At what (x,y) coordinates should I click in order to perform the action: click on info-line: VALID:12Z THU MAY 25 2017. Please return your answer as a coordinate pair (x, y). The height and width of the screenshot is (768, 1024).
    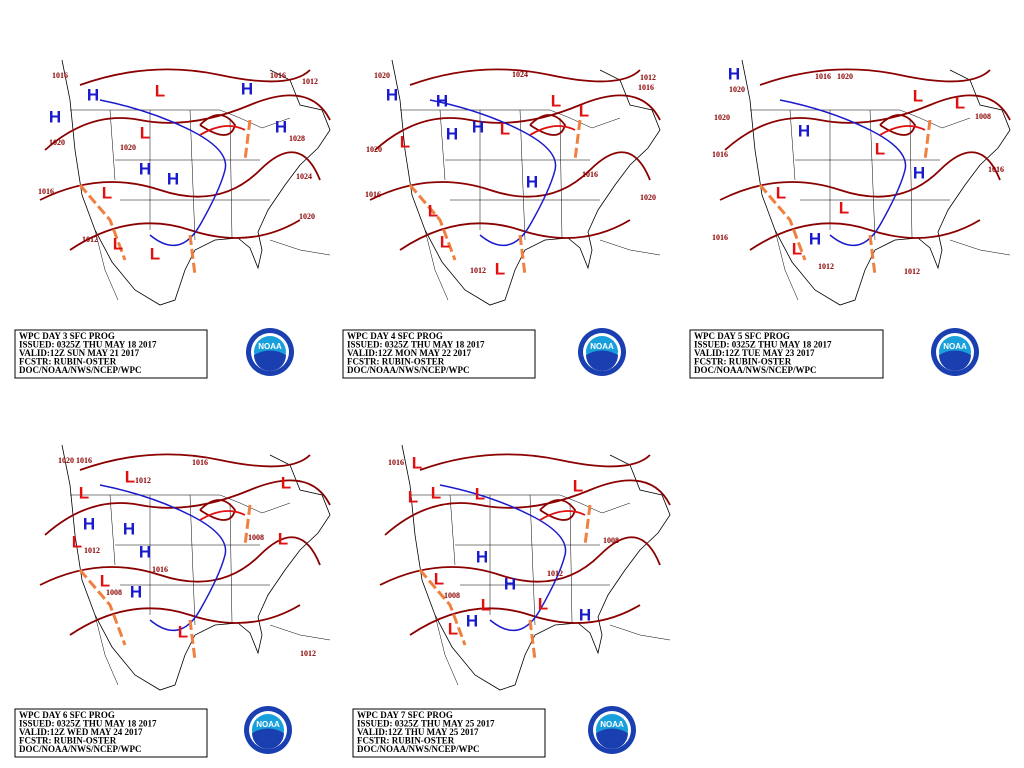
    Looking at the image, I should click on (418, 732).